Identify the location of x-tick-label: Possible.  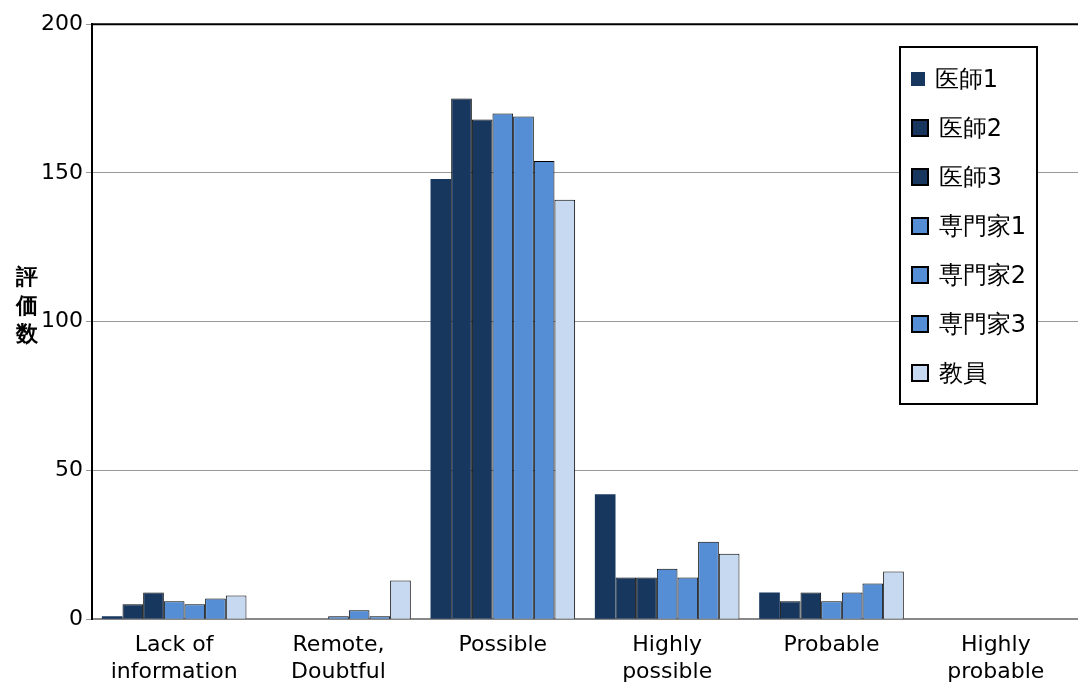
(503, 644).